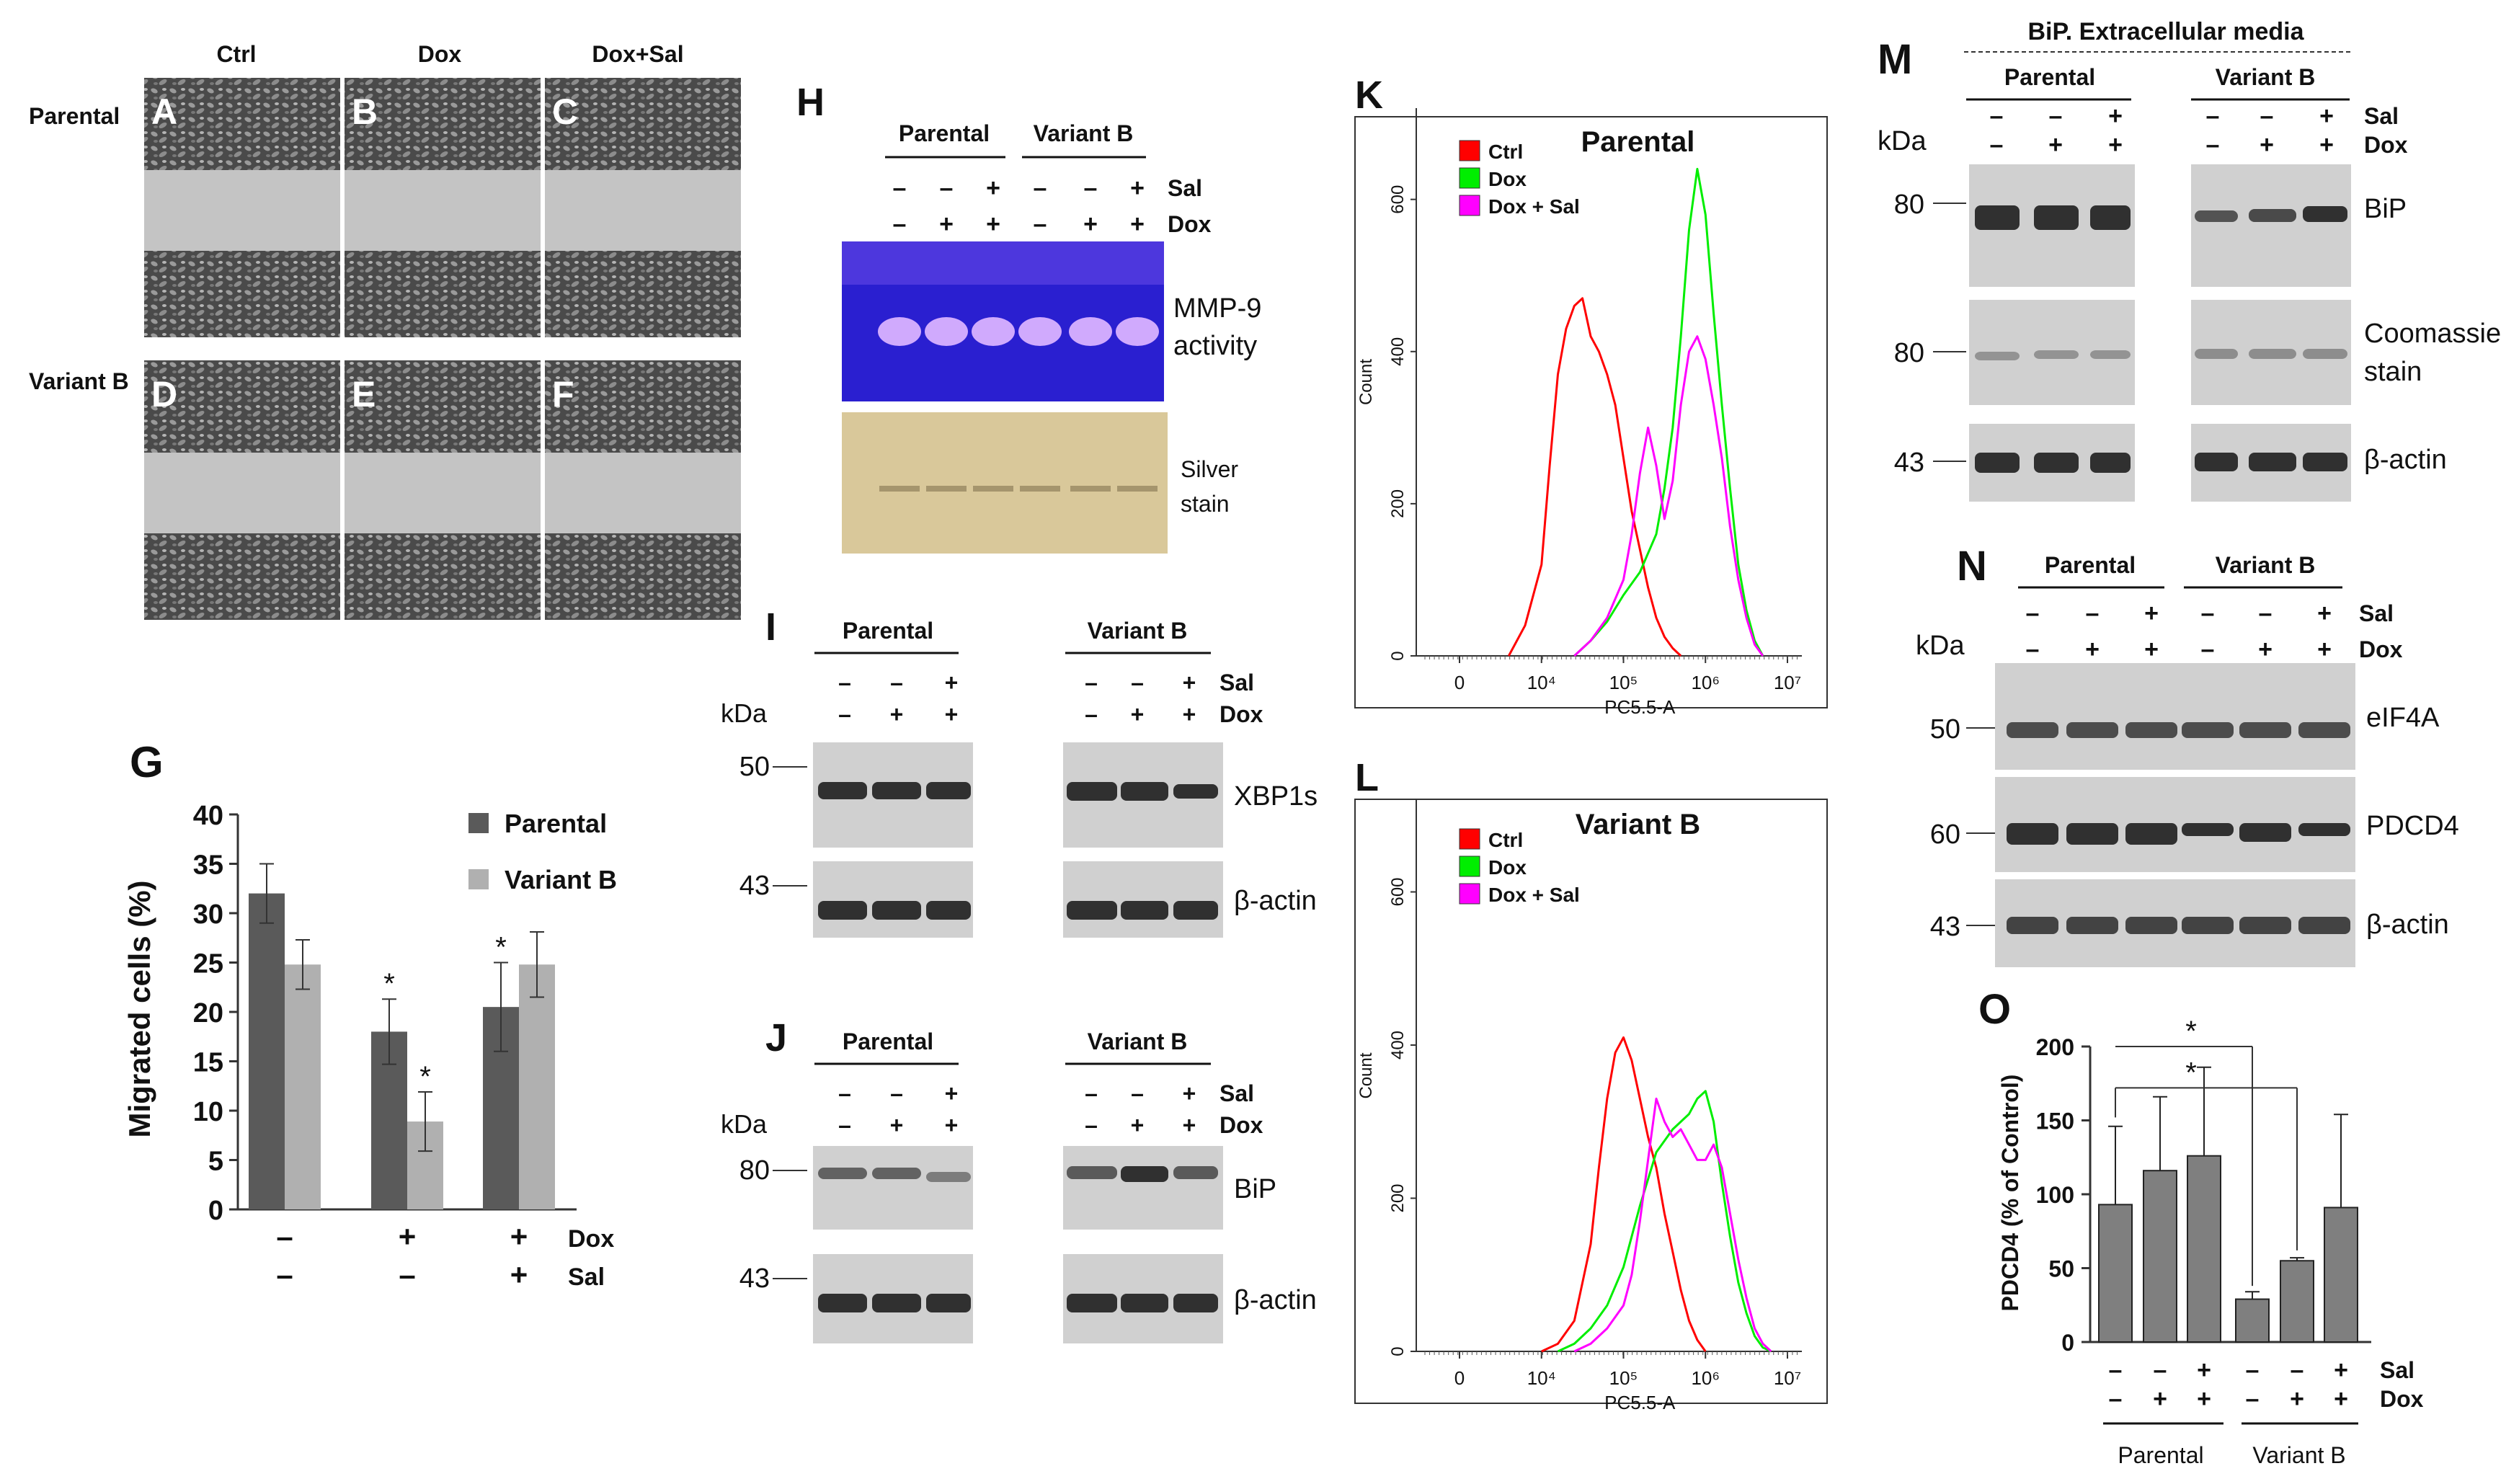  I want to click on blot-label: MMP-9, so click(1217, 308).